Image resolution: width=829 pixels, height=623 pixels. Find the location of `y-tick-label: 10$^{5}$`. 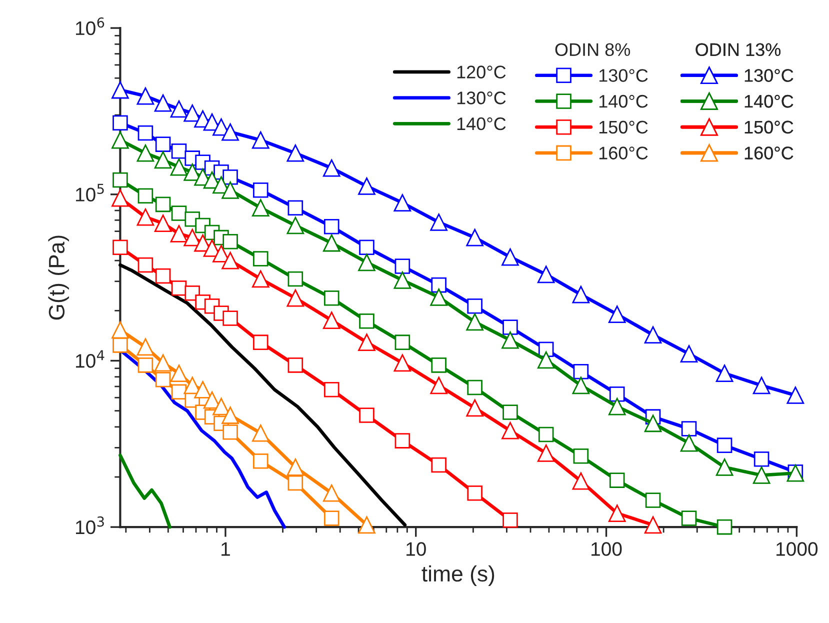

y-tick-label: 10$^{5}$ is located at coordinates (90, 193).